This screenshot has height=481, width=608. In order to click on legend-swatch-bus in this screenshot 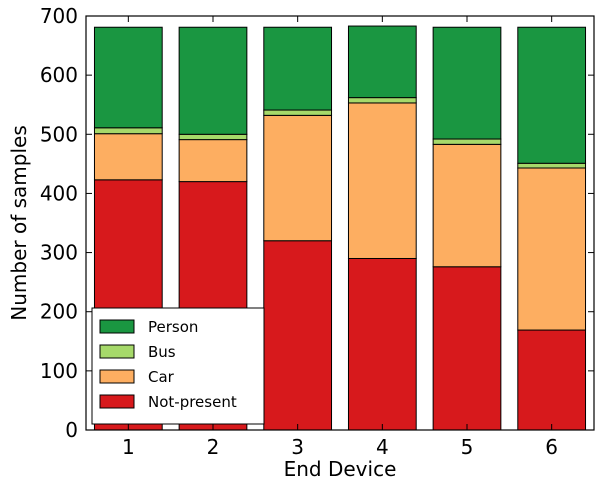, I will do `click(117, 351)`.